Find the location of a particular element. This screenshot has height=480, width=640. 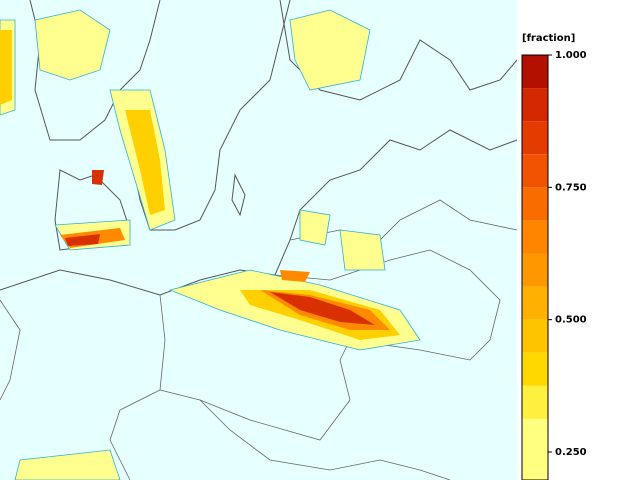

colorbar-tick-label: 1.000 is located at coordinates (571, 55).